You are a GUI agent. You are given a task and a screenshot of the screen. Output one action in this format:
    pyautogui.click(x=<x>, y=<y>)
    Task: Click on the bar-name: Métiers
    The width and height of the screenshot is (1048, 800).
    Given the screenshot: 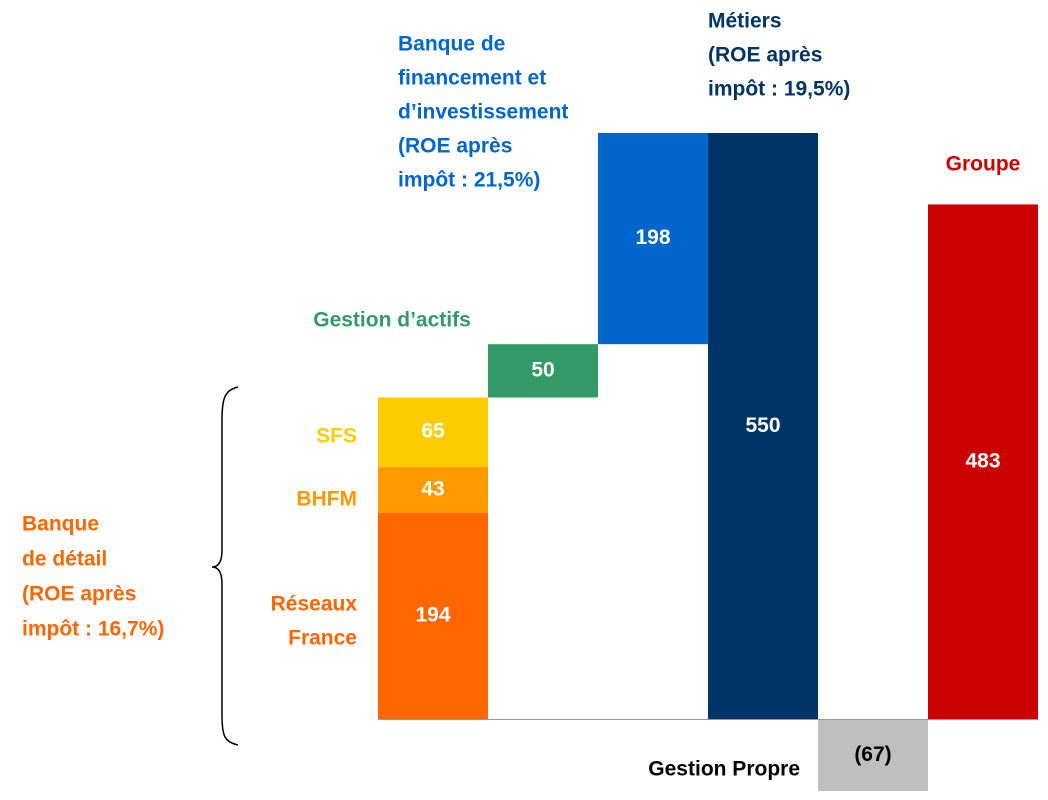 What is the action you would take?
    pyautogui.click(x=745, y=21)
    